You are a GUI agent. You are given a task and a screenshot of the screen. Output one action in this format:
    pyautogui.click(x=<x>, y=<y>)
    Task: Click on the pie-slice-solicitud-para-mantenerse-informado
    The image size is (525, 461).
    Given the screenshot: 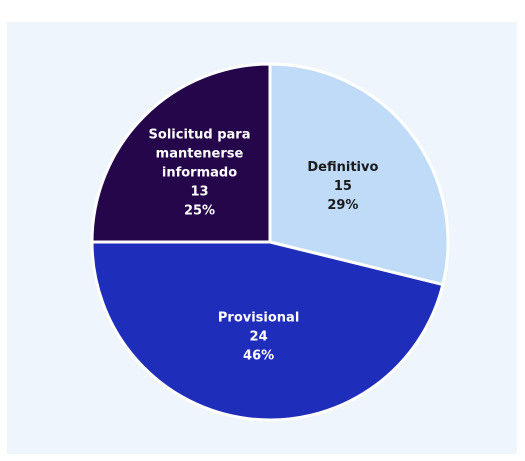 What is the action you would take?
    pyautogui.click(x=181, y=153)
    